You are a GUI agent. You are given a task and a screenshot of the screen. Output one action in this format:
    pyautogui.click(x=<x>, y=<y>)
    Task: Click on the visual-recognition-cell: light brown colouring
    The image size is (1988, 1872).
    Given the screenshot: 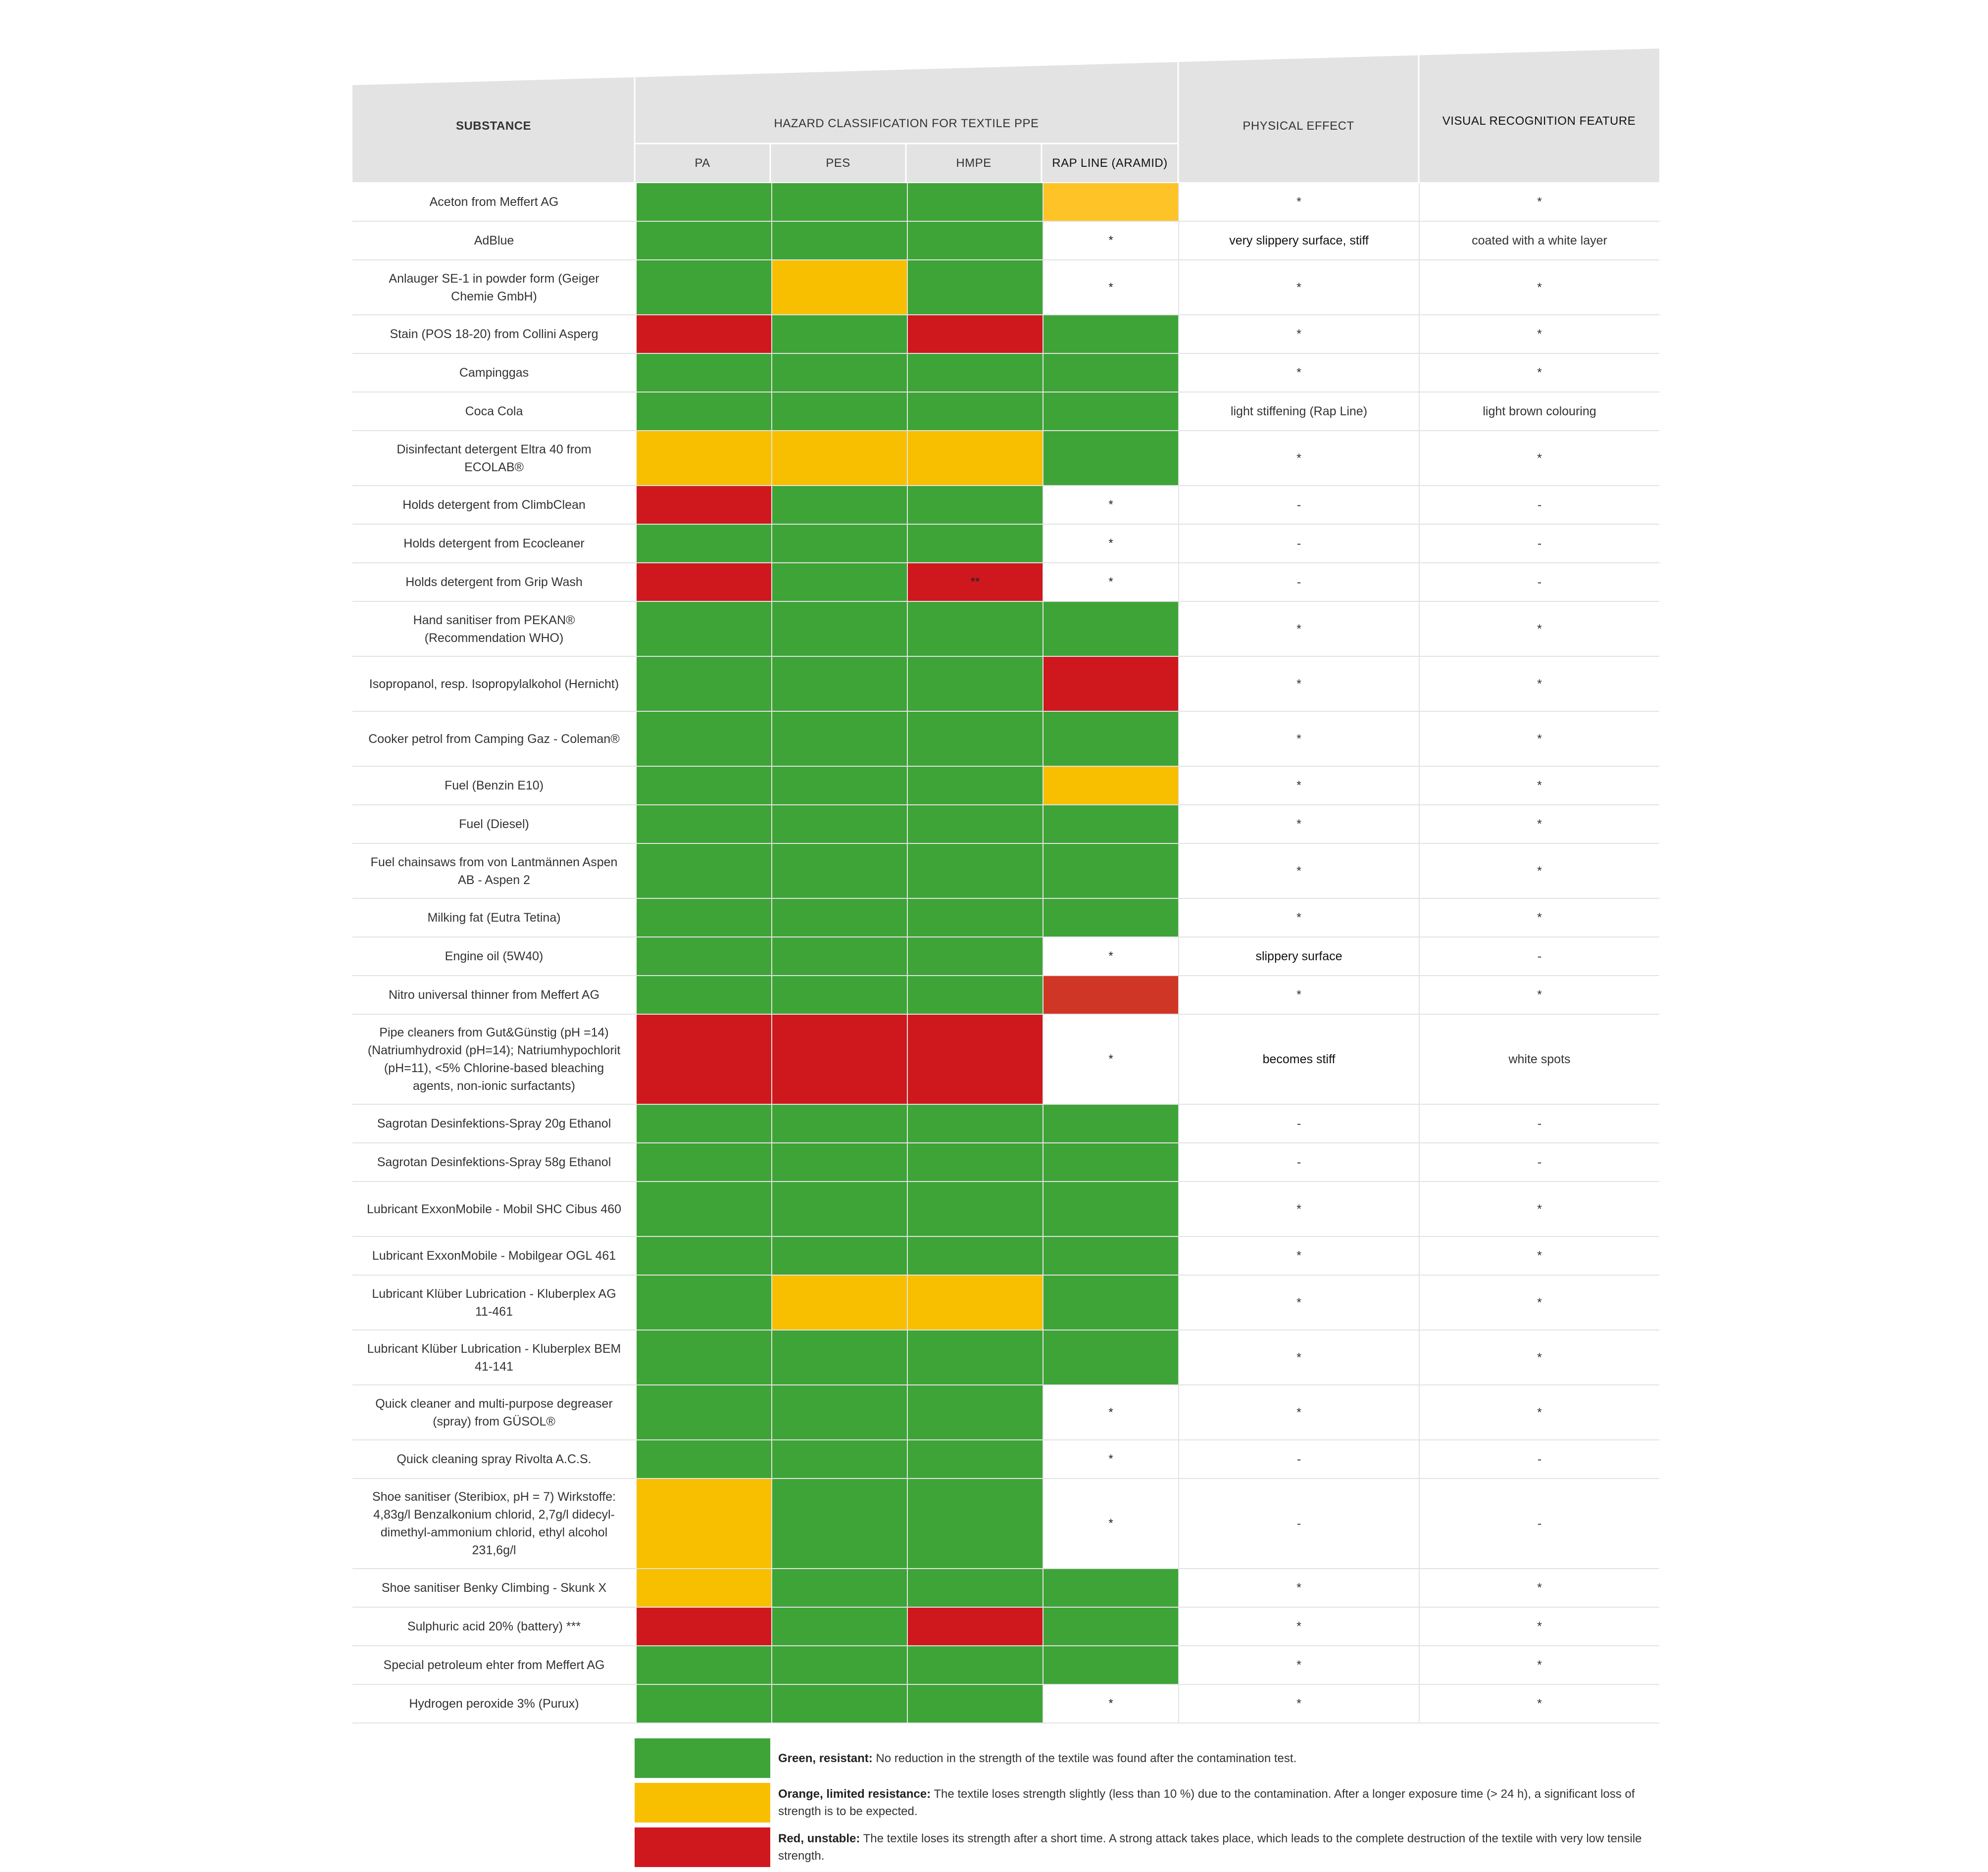 What is the action you would take?
    pyautogui.click(x=1539, y=411)
    